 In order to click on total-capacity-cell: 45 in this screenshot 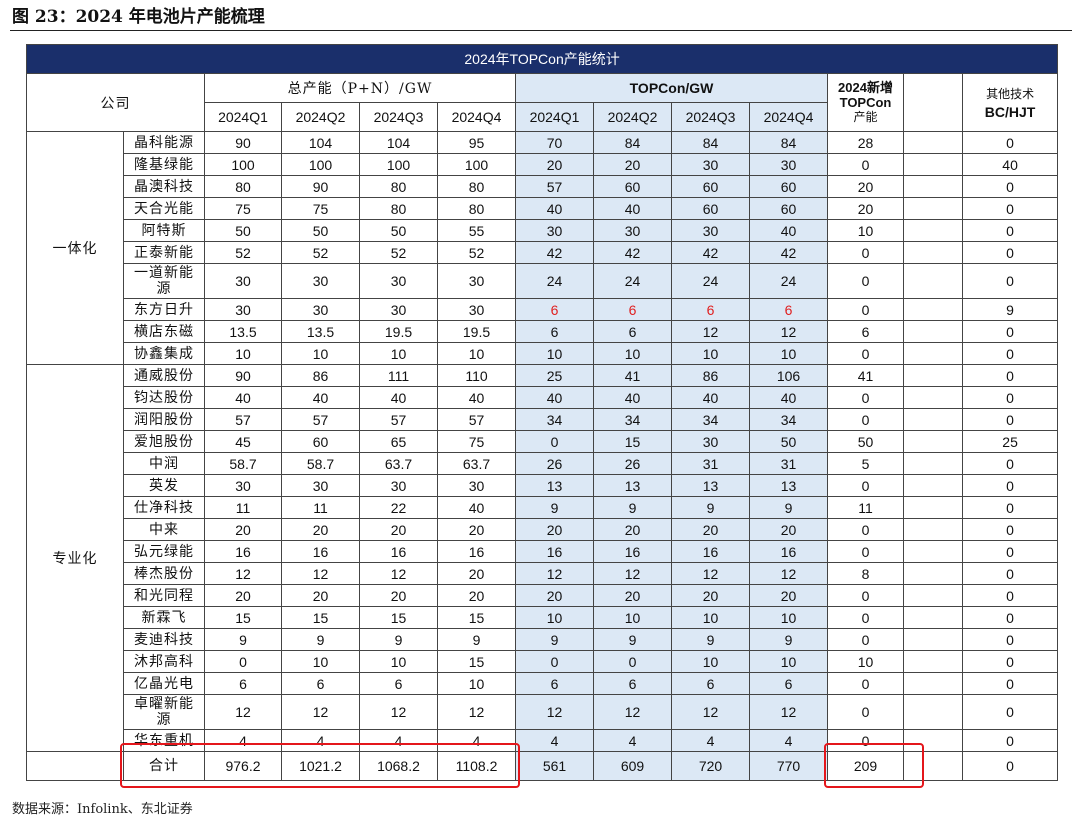, I will do `click(243, 441)`.